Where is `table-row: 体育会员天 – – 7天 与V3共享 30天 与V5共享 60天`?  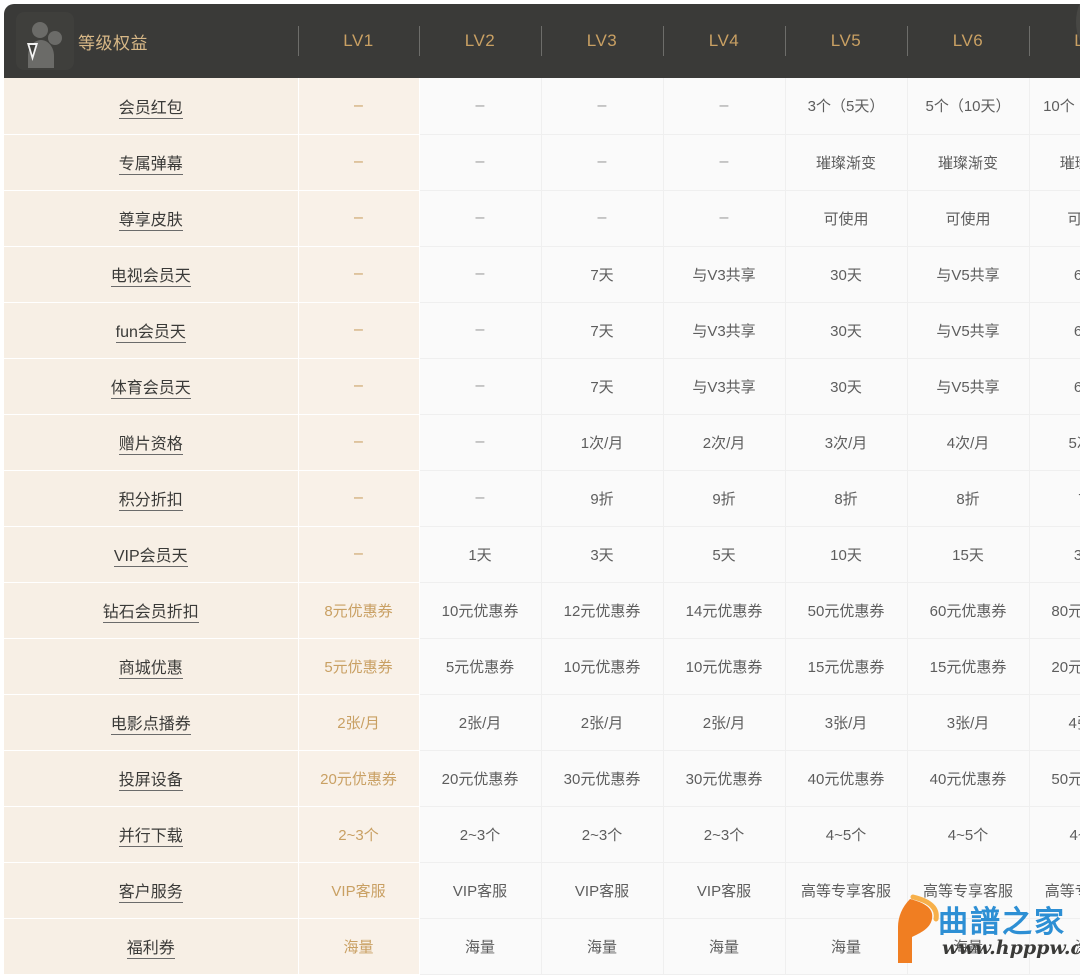
table-row: 体育会员天 – – 7天 与V3共享 30天 与V5共享 60天 is located at coordinates (542, 386).